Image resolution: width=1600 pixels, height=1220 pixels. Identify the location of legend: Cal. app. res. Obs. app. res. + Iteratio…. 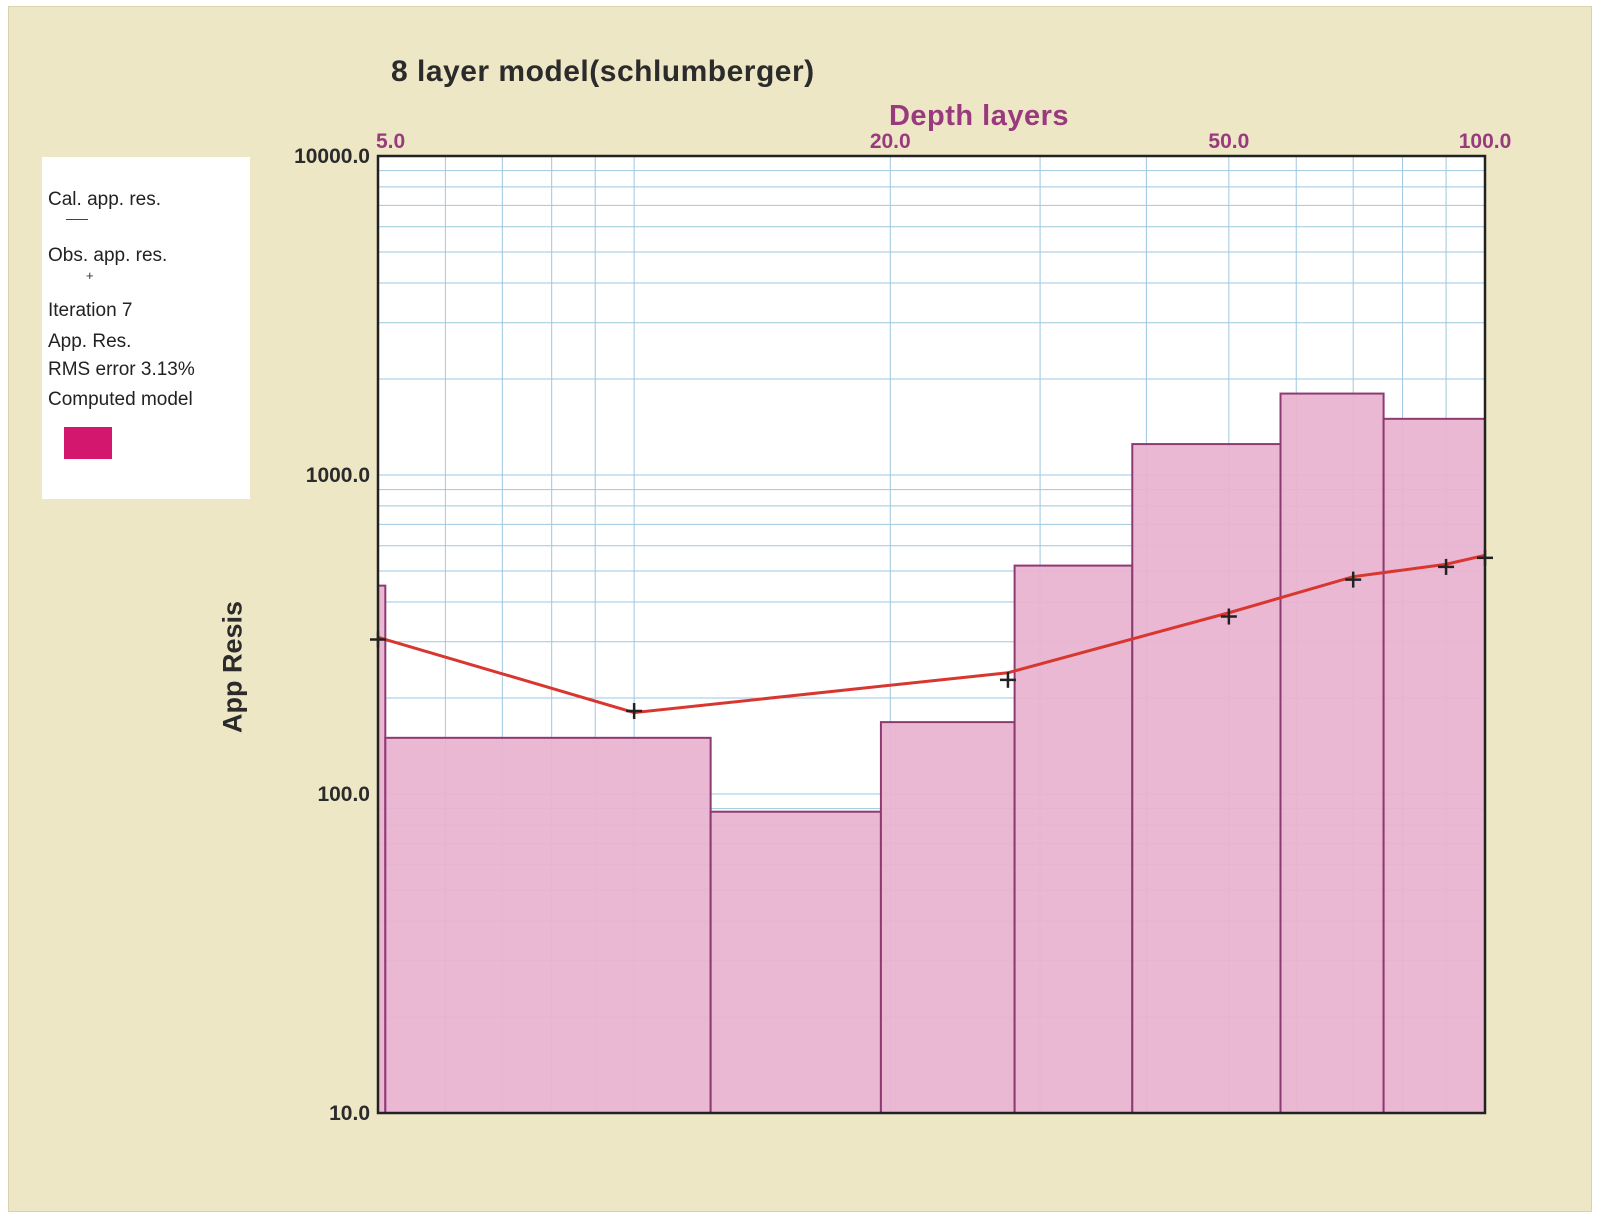
(146, 328).